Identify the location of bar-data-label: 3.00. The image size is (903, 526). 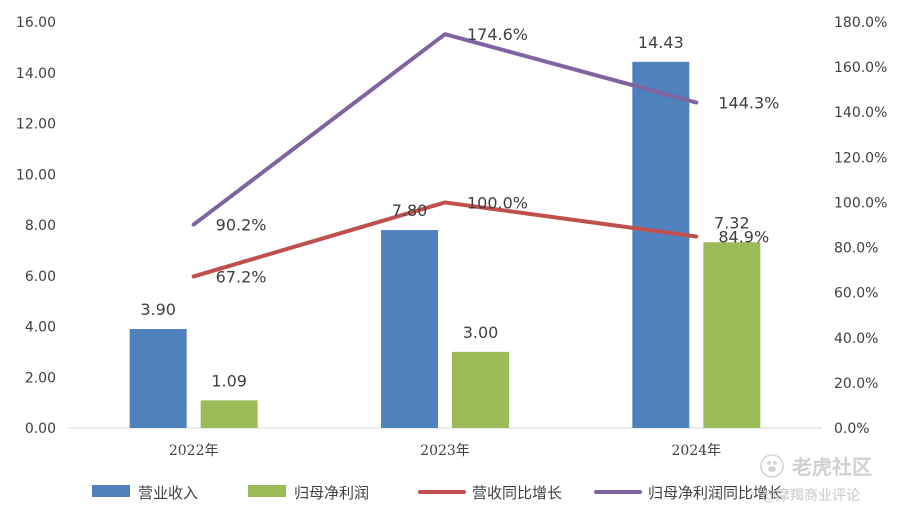
(481, 332).